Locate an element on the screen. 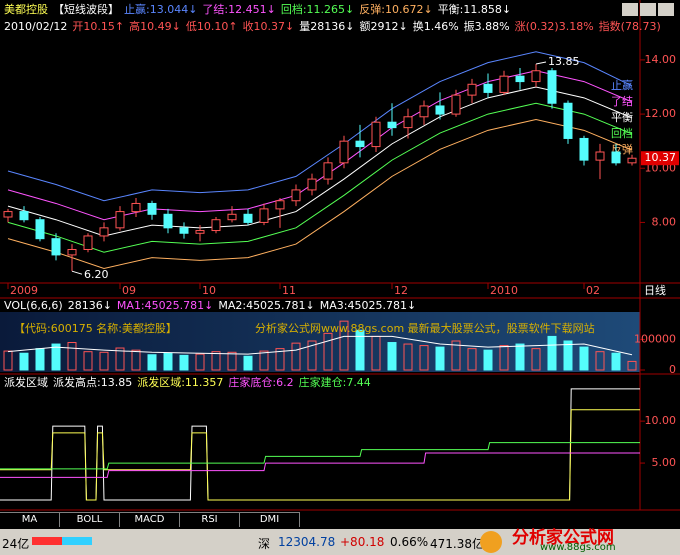  header-item: 开10.15↑ is located at coordinates (98, 26).